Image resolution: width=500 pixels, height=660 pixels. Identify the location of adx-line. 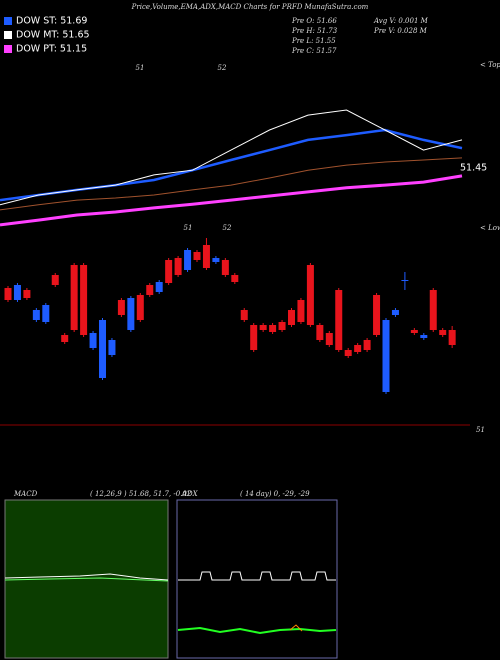
(257, 576).